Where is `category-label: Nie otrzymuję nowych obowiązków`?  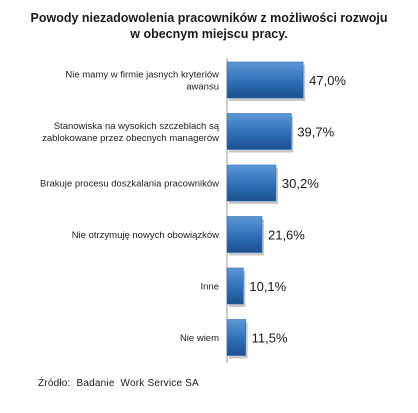
category-label: Nie otrzymuję nowych obowiązków is located at coordinates (145, 235).